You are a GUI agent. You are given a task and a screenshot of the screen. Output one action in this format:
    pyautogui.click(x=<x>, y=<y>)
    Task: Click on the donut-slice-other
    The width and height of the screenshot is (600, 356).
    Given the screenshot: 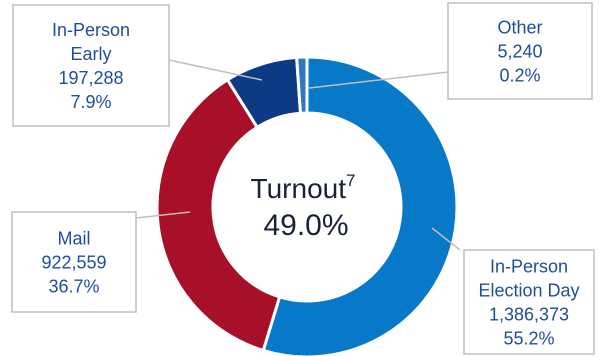 What is the action you would take?
    pyautogui.click(x=302, y=85)
    